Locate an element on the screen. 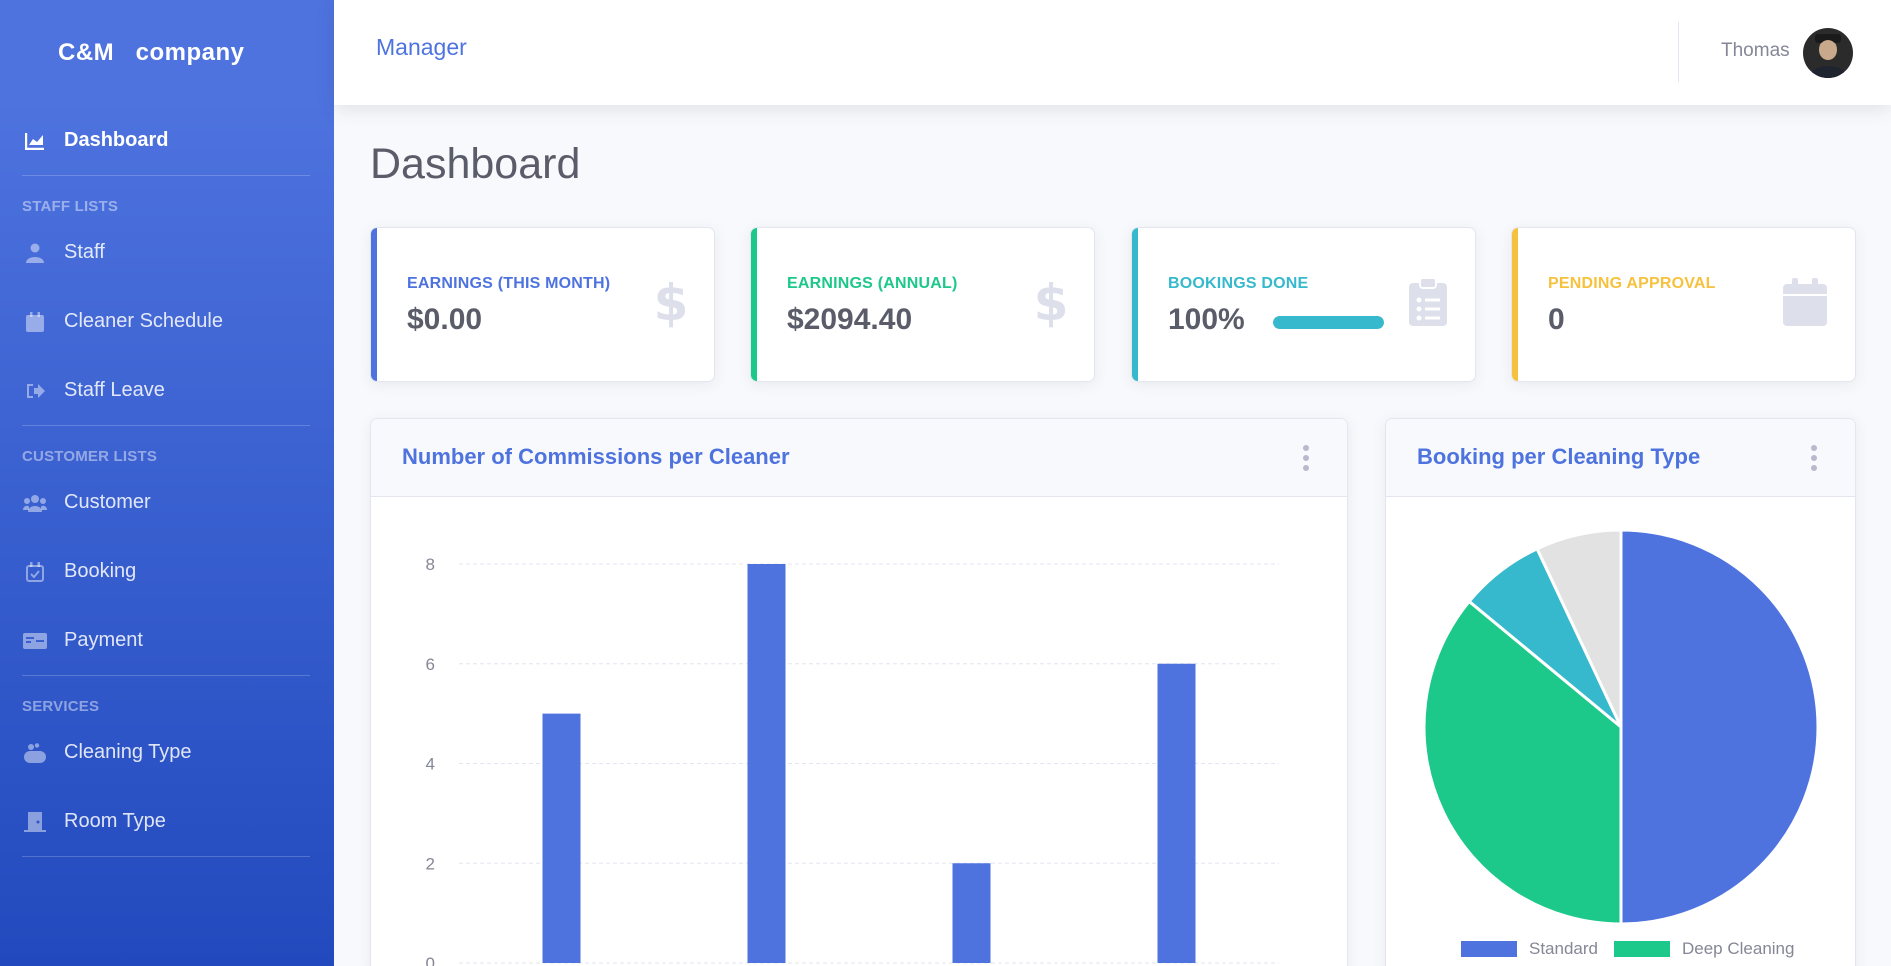  progress-fill is located at coordinates (1328, 322).